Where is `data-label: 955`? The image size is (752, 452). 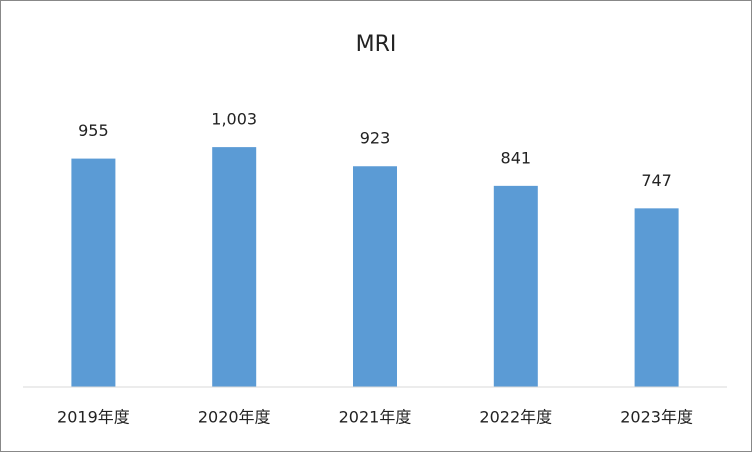
data-label: 955 is located at coordinates (93, 130).